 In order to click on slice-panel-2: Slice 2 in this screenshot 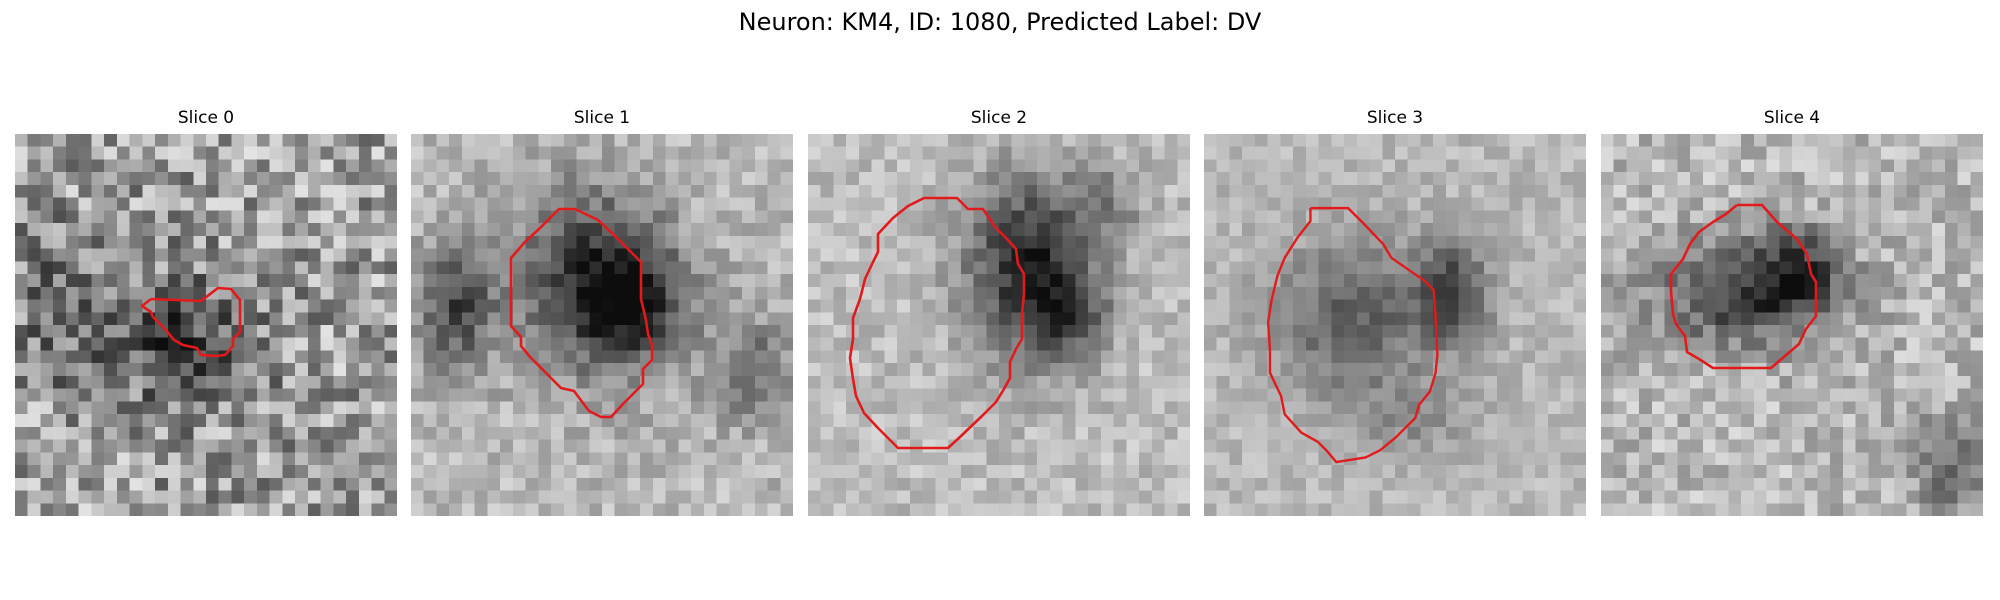, I will do `click(999, 312)`.